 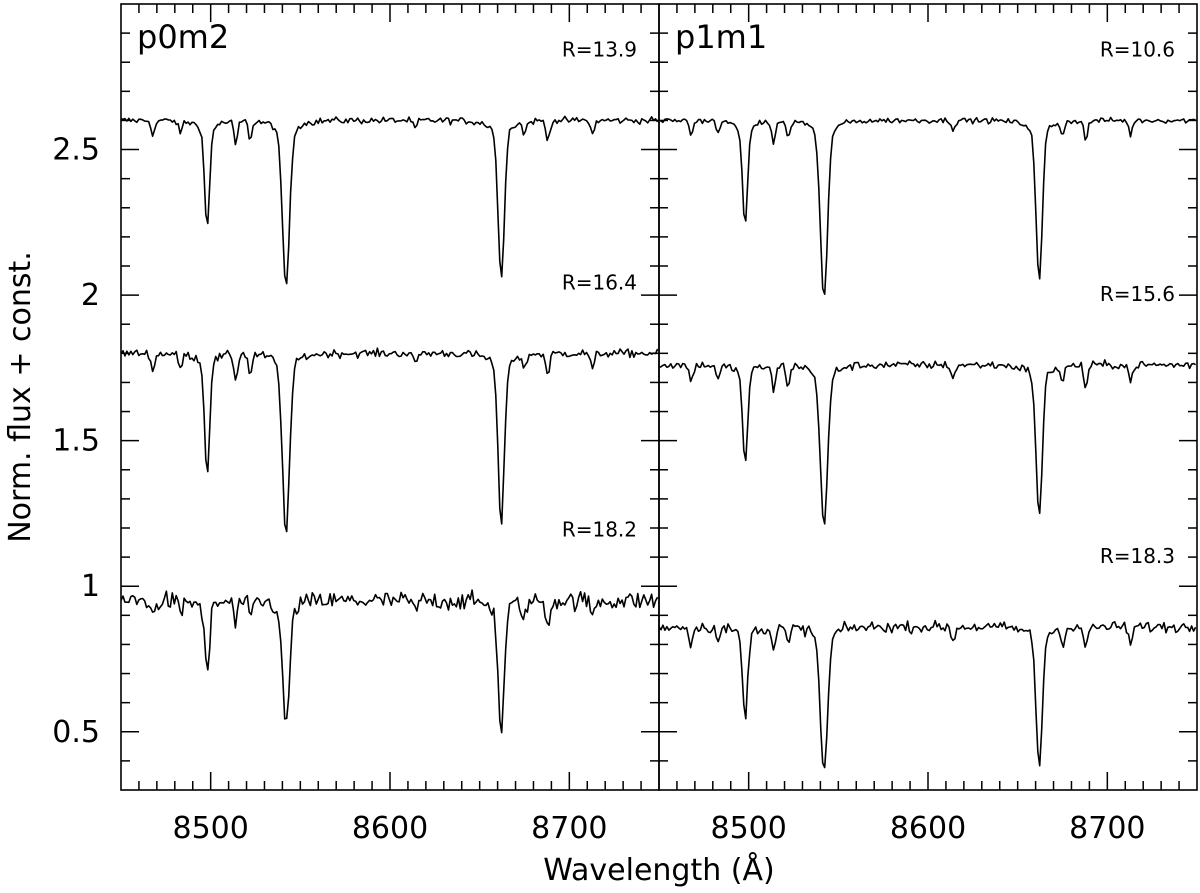 I want to click on x-tick-label-1-0: 8500, so click(x=748, y=828).